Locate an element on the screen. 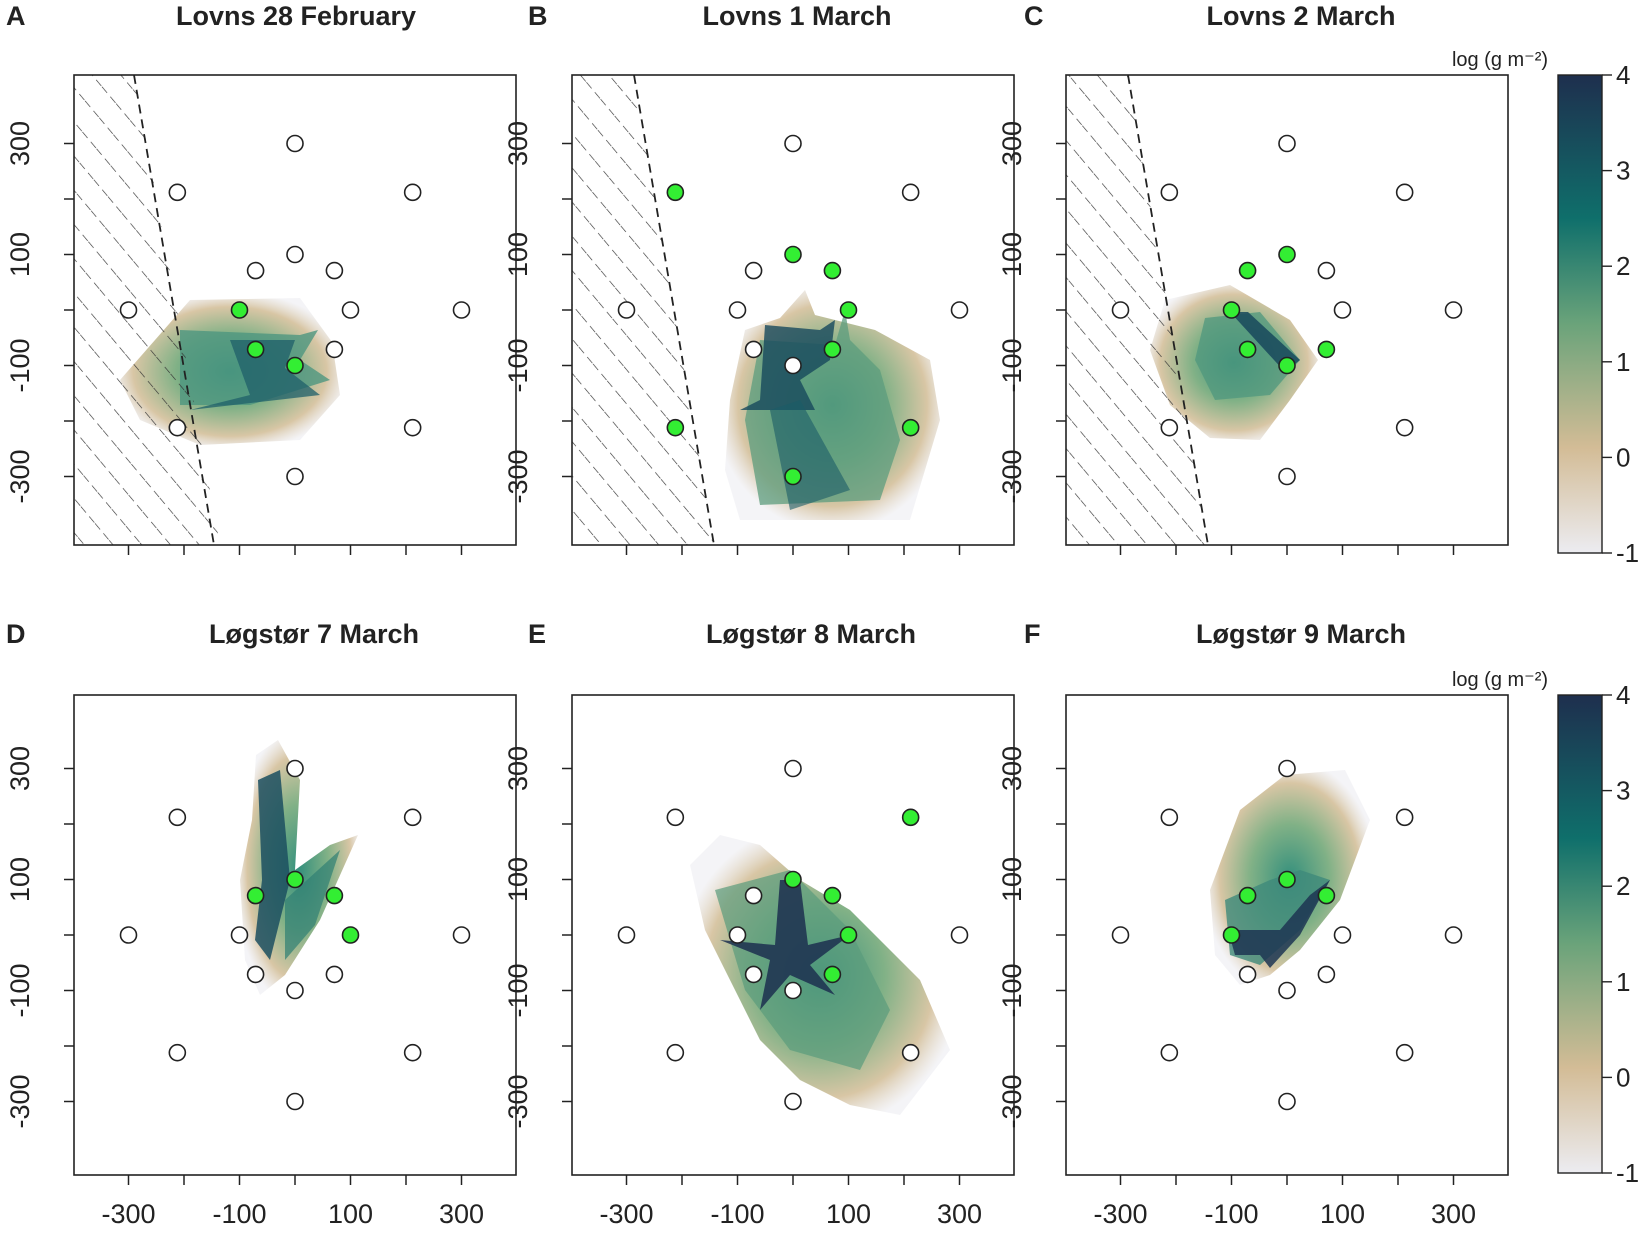  panel-title: Lovns 2 March is located at coordinates (1300, 16).